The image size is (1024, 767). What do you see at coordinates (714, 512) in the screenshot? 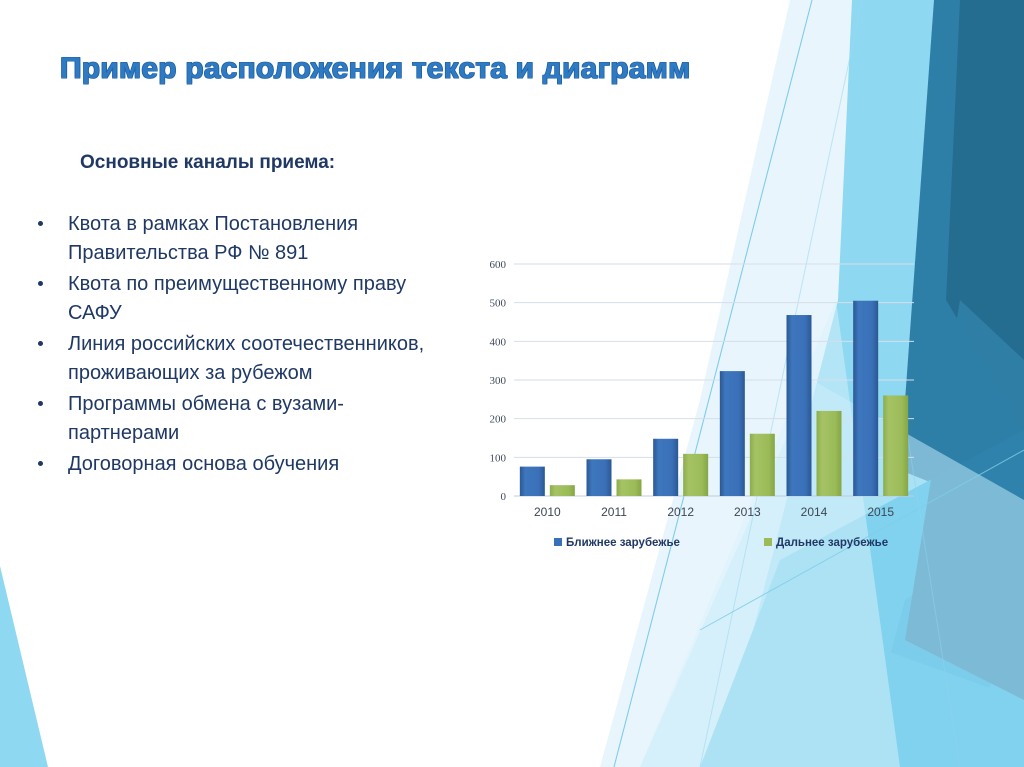
I see `chart-category-labels: 2010 2011 2012 2013 2014 2015` at bounding box center [714, 512].